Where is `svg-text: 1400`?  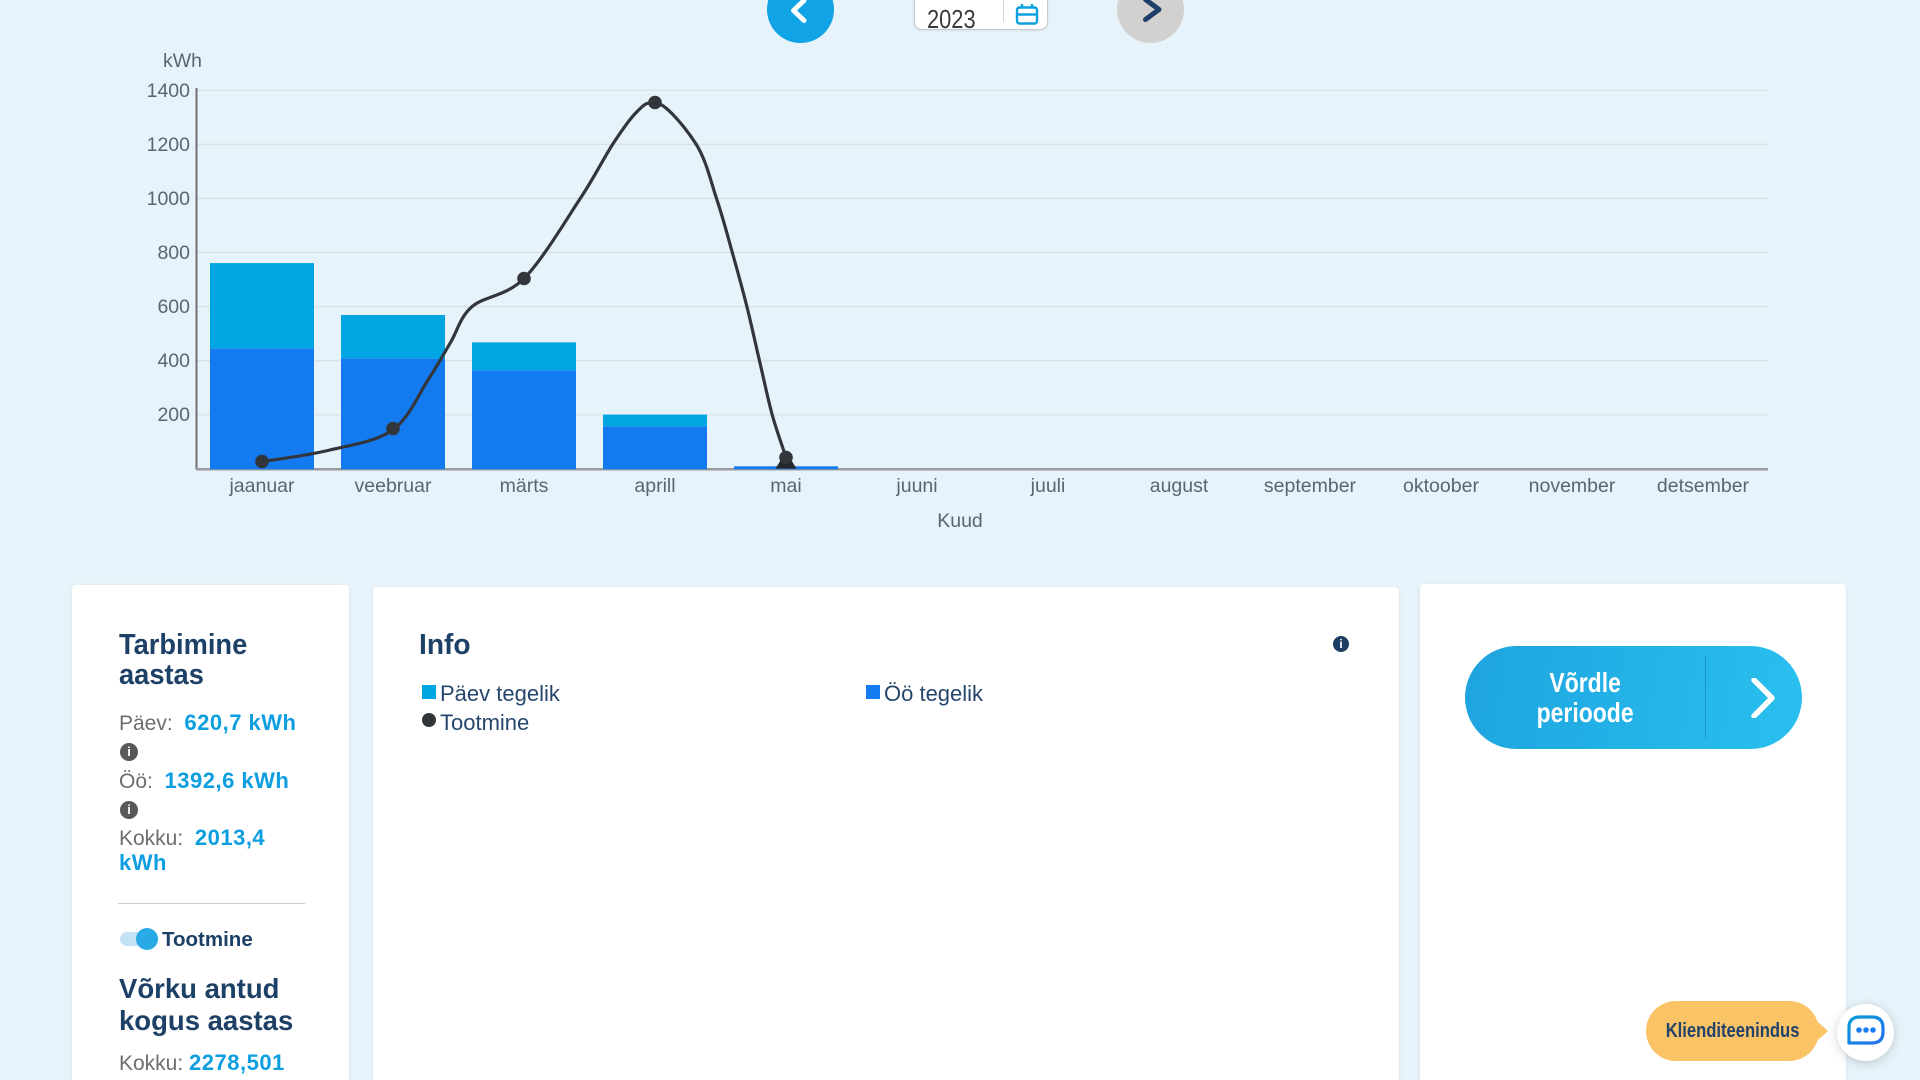
svg-text: 1400 is located at coordinates (169, 91).